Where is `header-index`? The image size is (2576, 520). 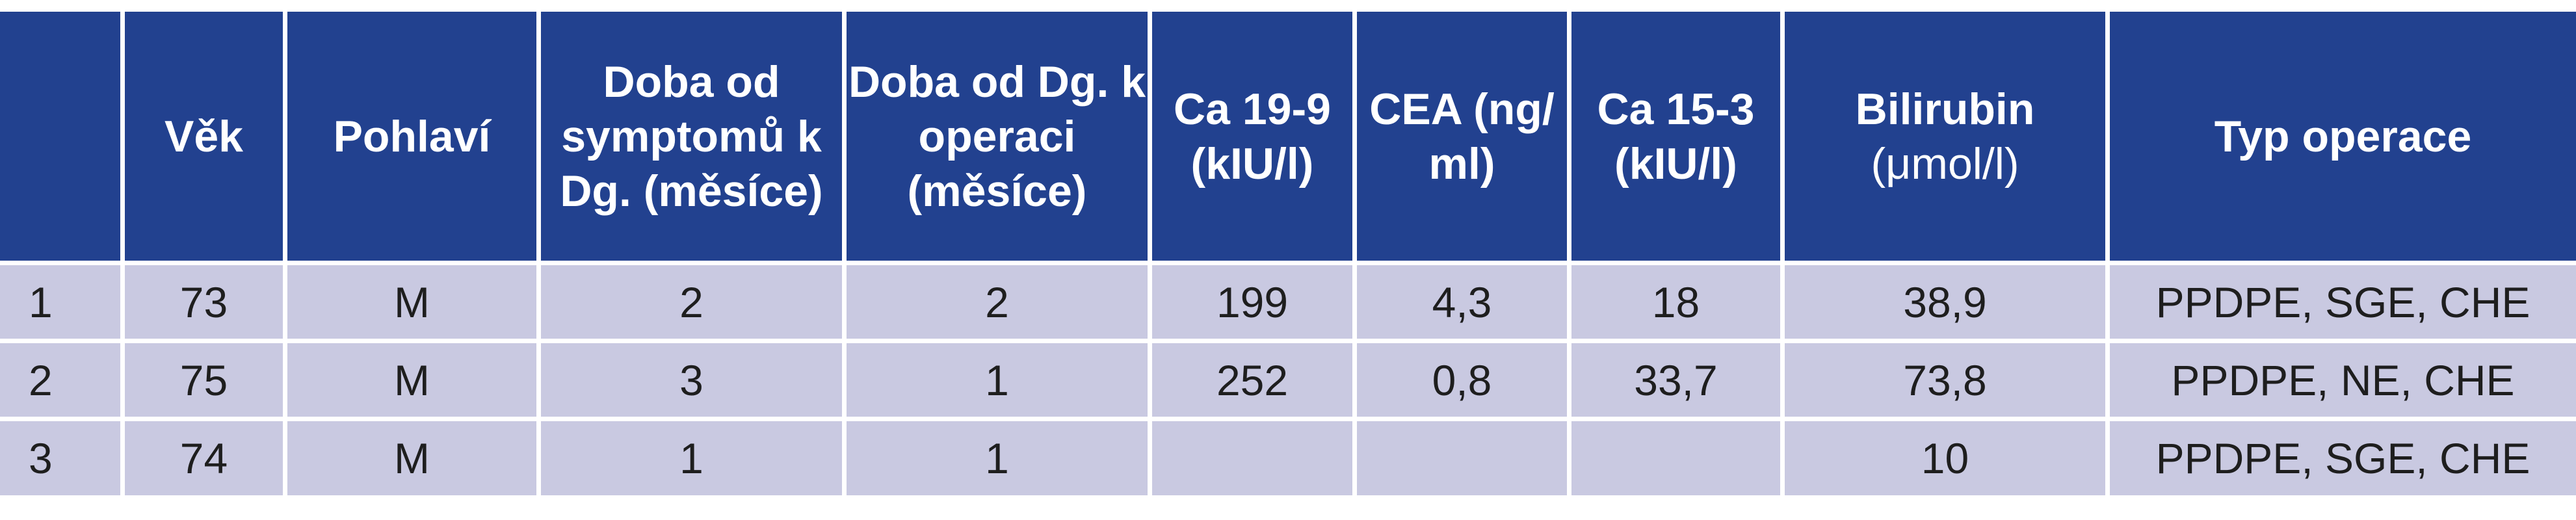 header-index is located at coordinates (62, 139).